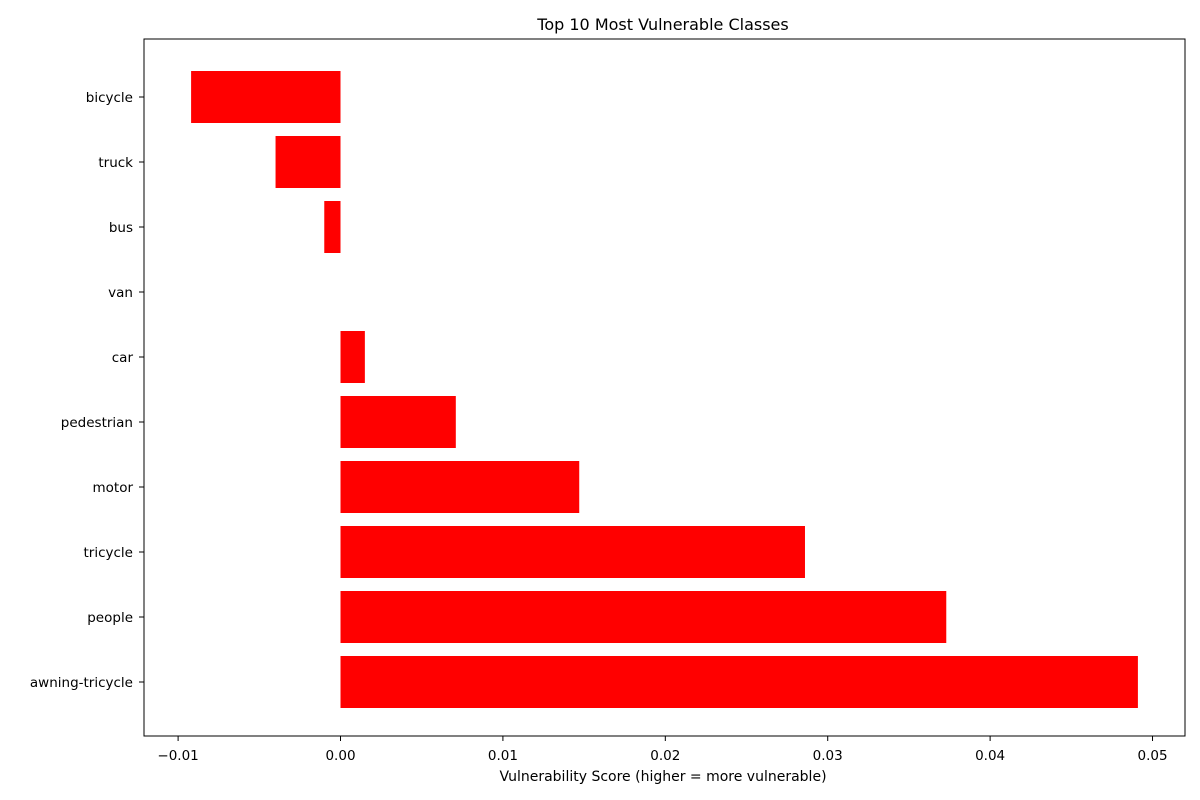  Describe the element at coordinates (120, 293) in the screenshot. I see `y-tick-label: van` at that location.